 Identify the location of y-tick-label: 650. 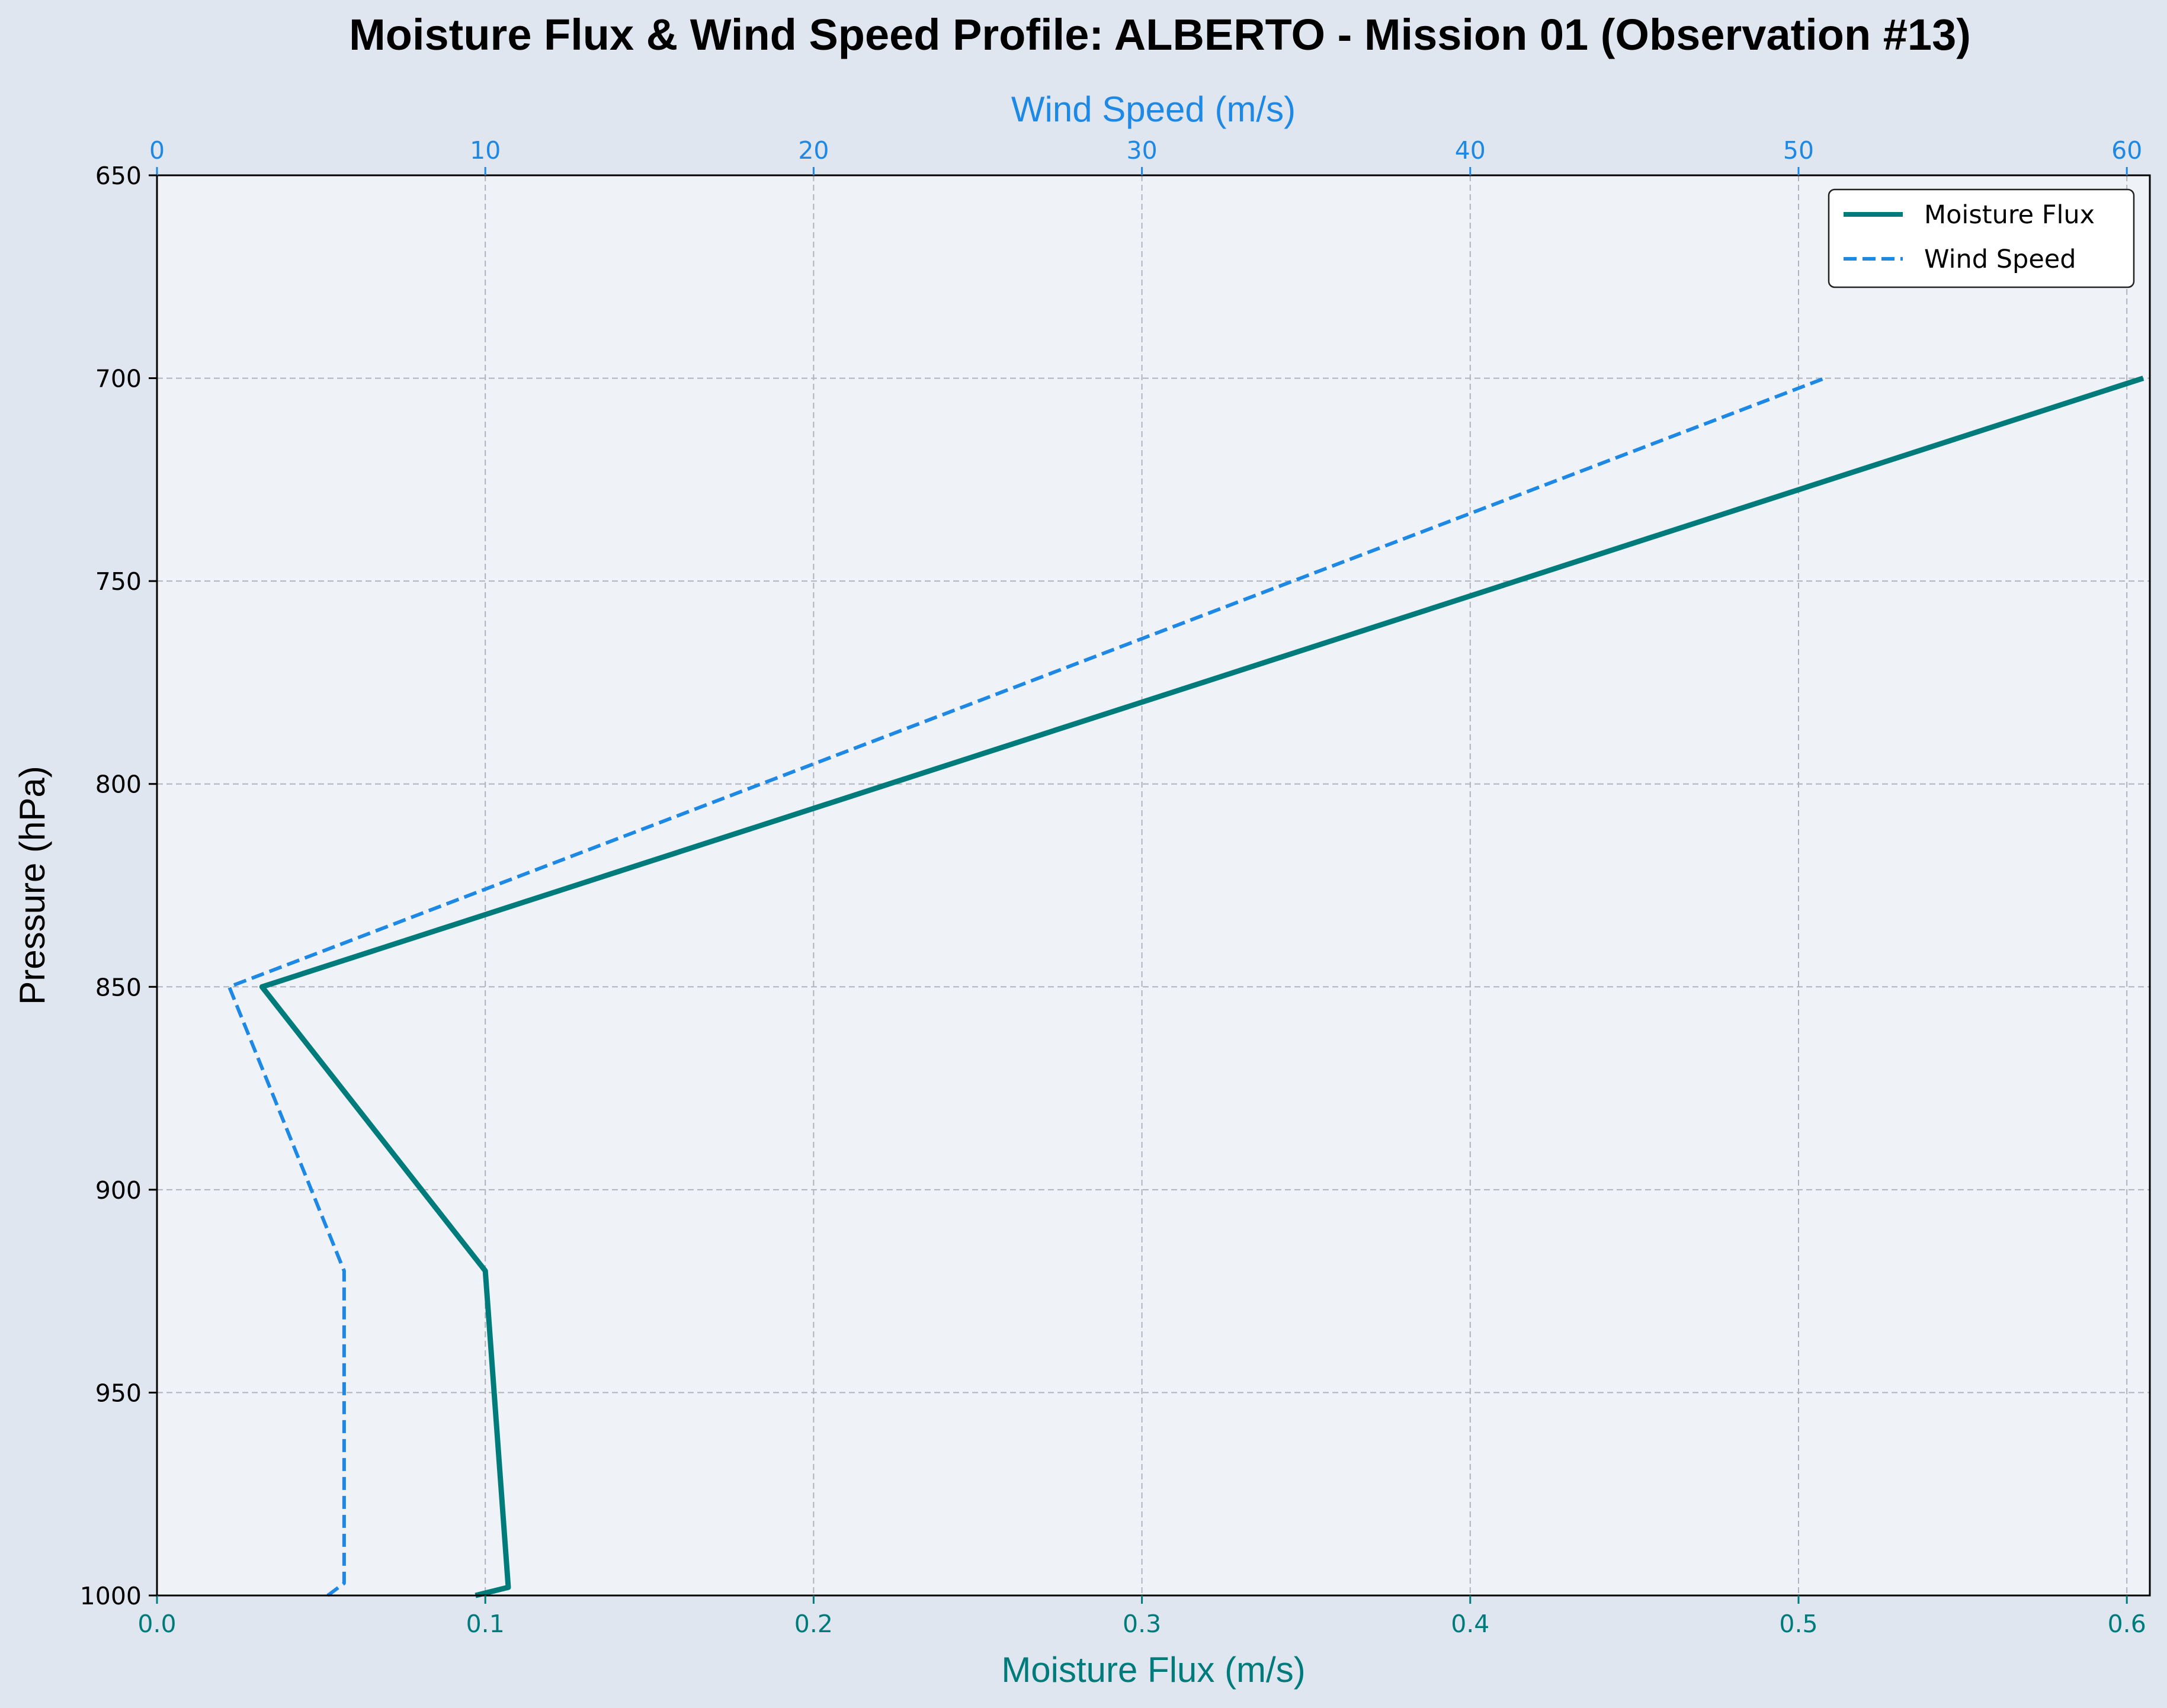
(119, 176).